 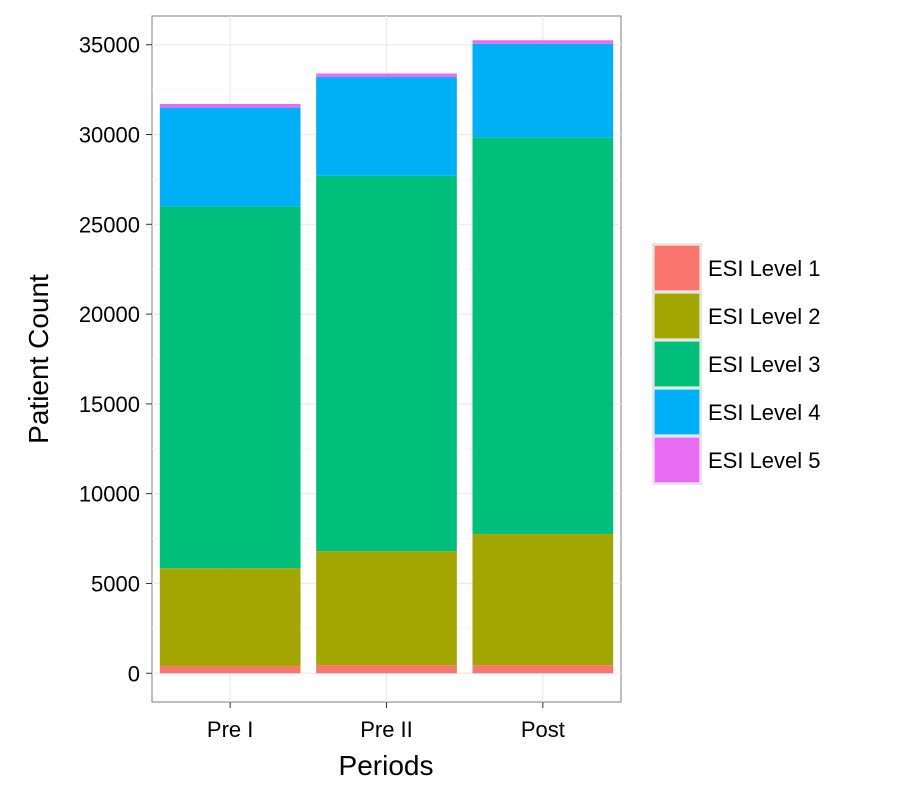 I want to click on legend-label-5: ESI Level 5, so click(x=764, y=460).